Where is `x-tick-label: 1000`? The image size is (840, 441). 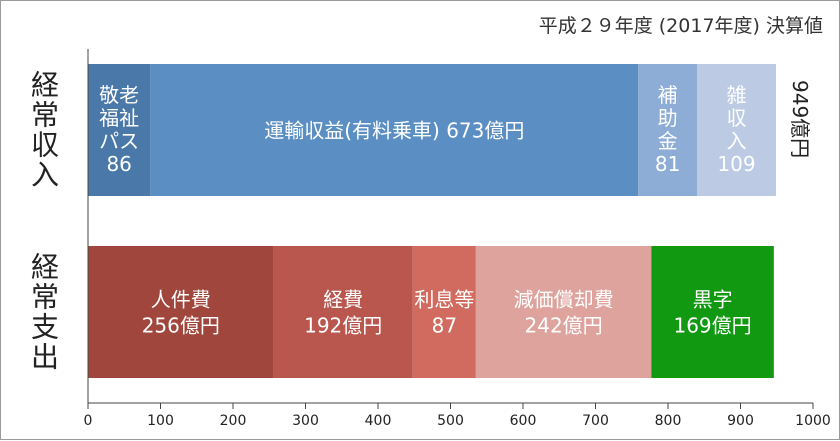
x-tick-label: 1000 is located at coordinates (813, 421).